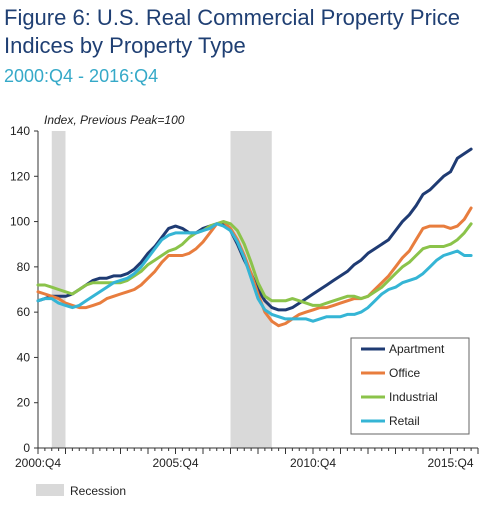  I want to click on series-line-industrial, so click(254, 263).